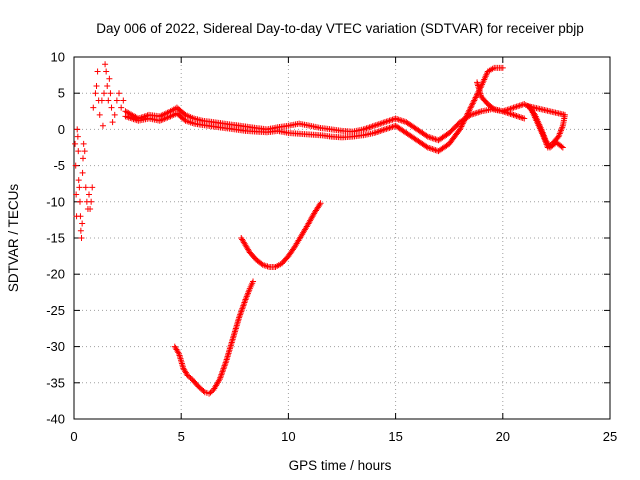  What do you see at coordinates (281, 235) in the screenshot?
I see `series-middle-curve` at bounding box center [281, 235].